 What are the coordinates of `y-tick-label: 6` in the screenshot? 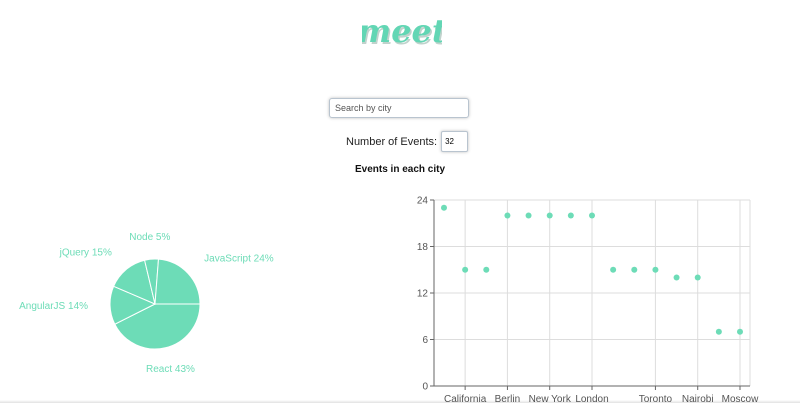 It's located at (425, 340).